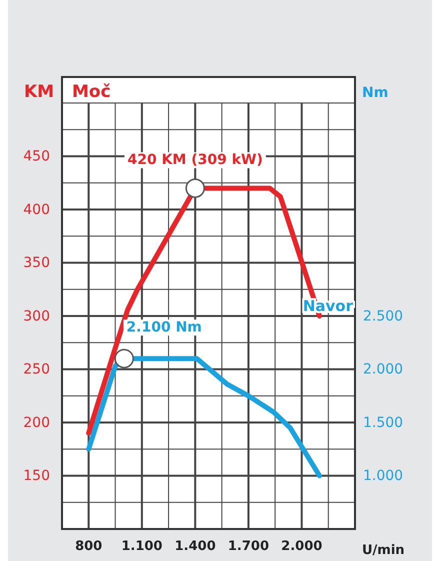  I want to click on y2-tick-label: 1.500, so click(383, 422).